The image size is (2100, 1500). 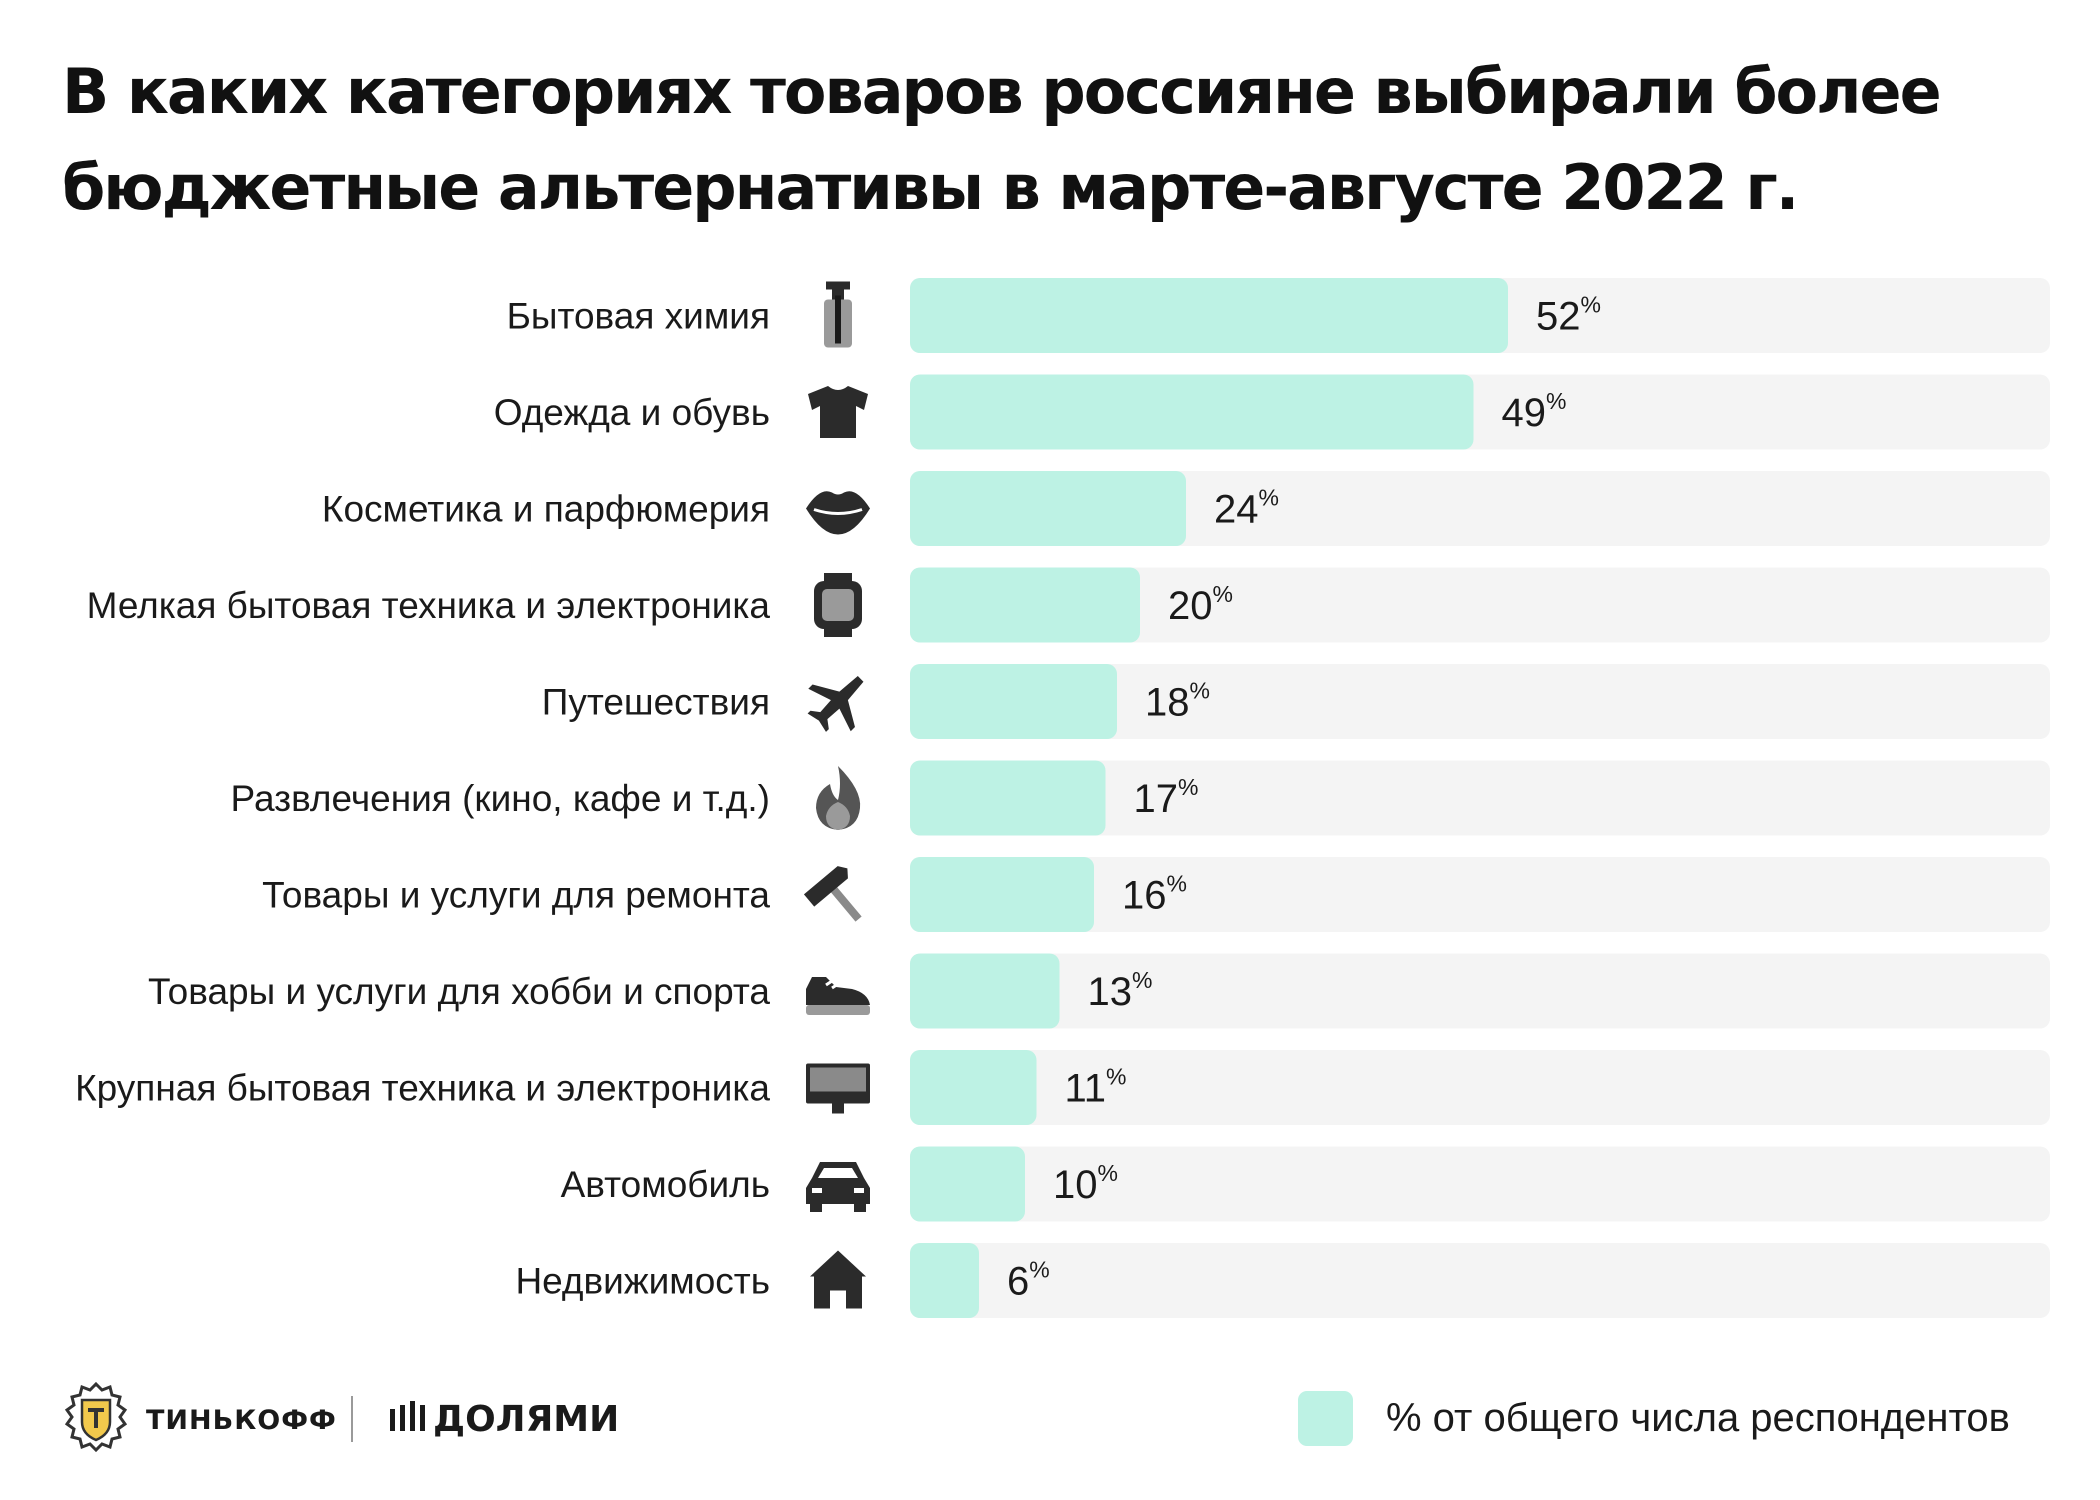 I want to click on bar-row: Недвижимость 6%, so click(x=1282, y=1280).